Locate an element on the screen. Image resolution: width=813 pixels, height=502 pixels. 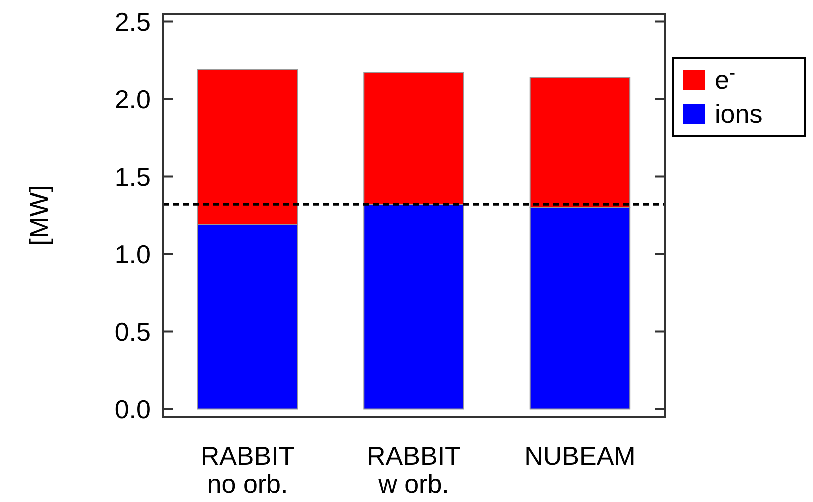
legend-label: ions is located at coordinates (739, 114).